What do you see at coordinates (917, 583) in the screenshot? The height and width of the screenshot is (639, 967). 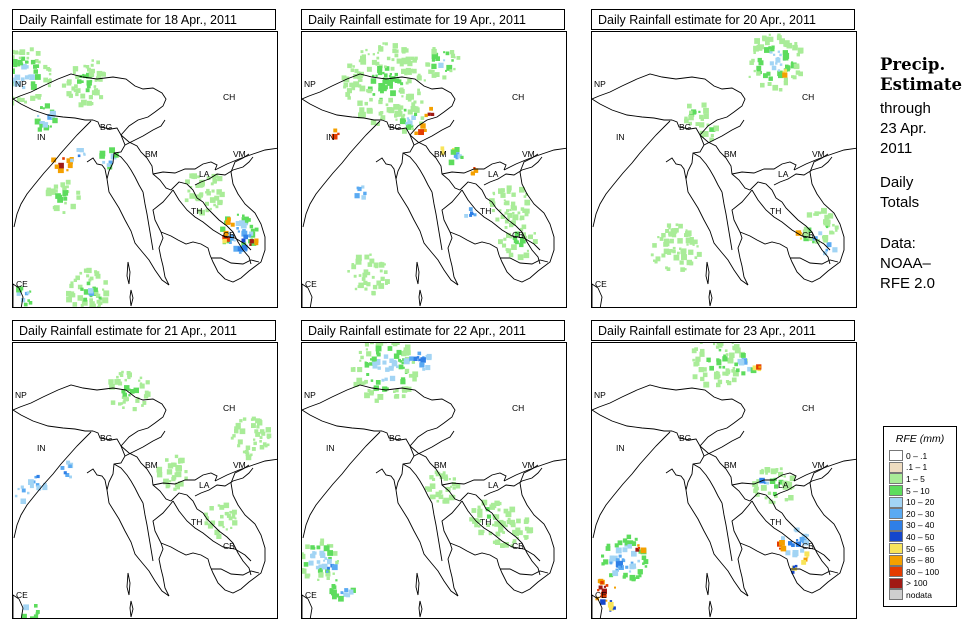 I see `legend-label: > 100` at bounding box center [917, 583].